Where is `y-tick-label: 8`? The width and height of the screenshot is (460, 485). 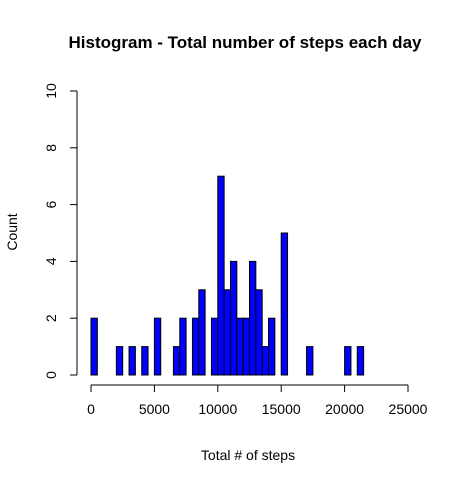
y-tick-label: 8 is located at coordinates (51, 148).